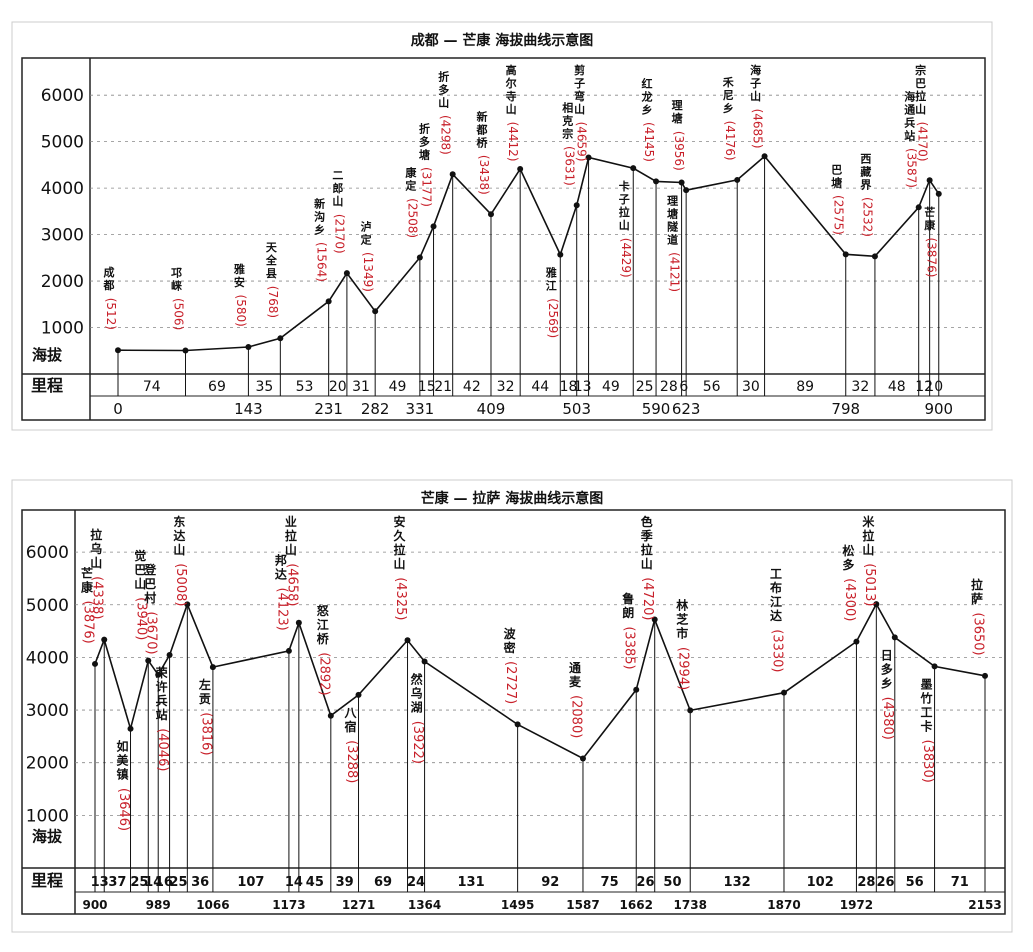  I want to click on elevation-value: (3670), so click(151, 632).